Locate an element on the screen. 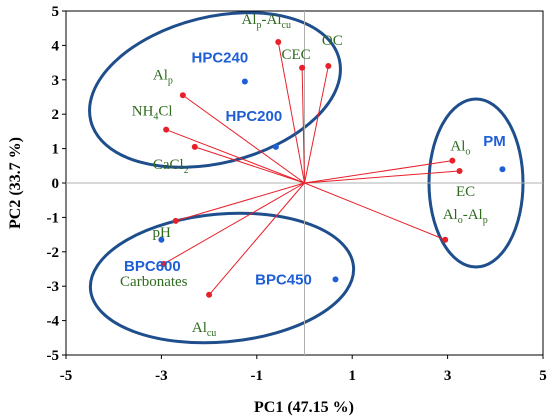 The height and width of the screenshot is (420, 550). loading-label: Alo is located at coordinates (460, 148).